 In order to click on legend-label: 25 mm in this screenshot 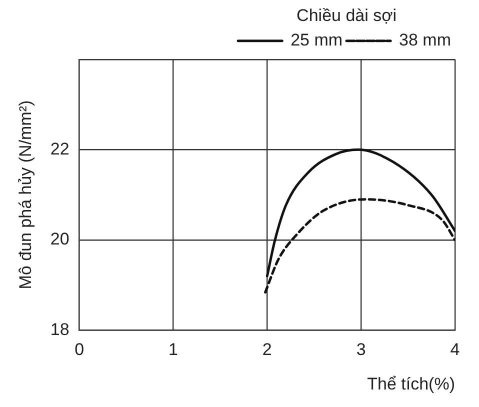, I will do `click(316, 40)`.